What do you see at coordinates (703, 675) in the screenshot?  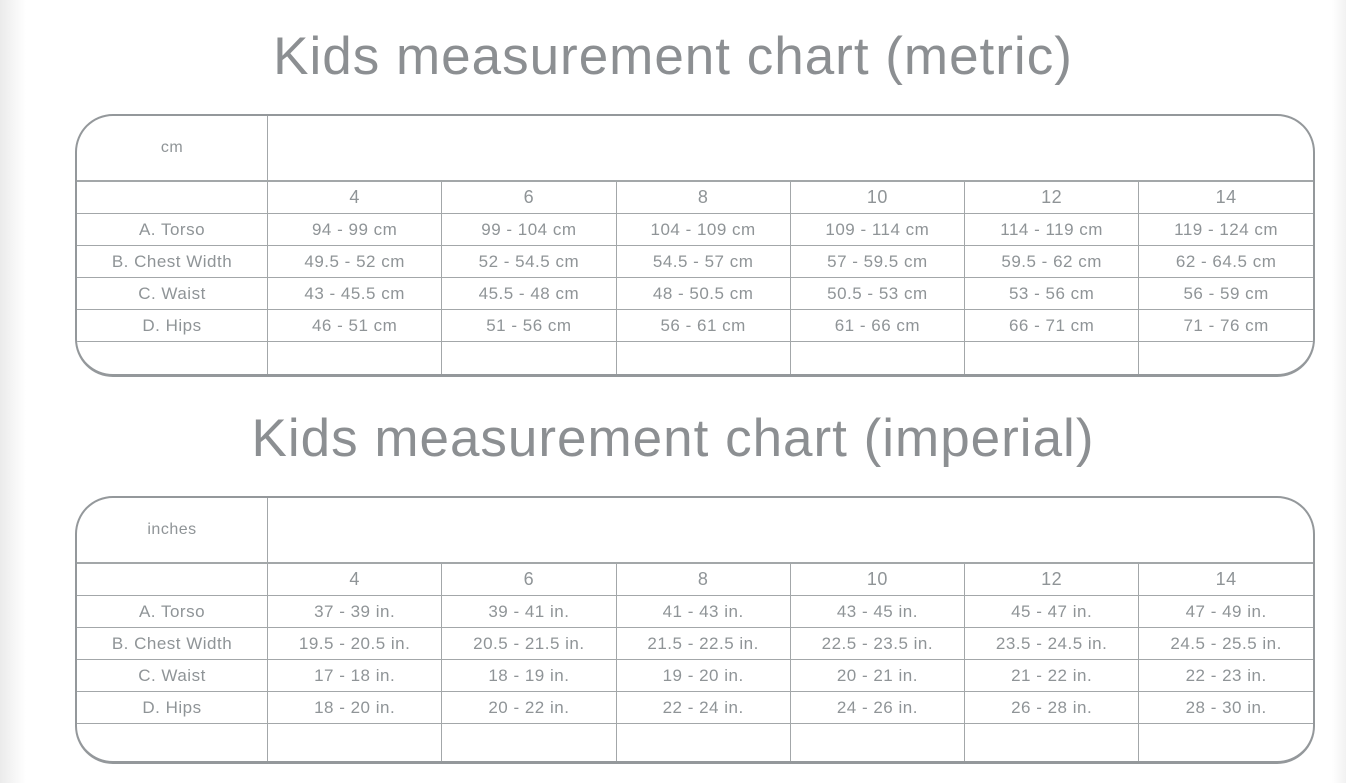 I see `value-cell: 19 - 20 in.` at bounding box center [703, 675].